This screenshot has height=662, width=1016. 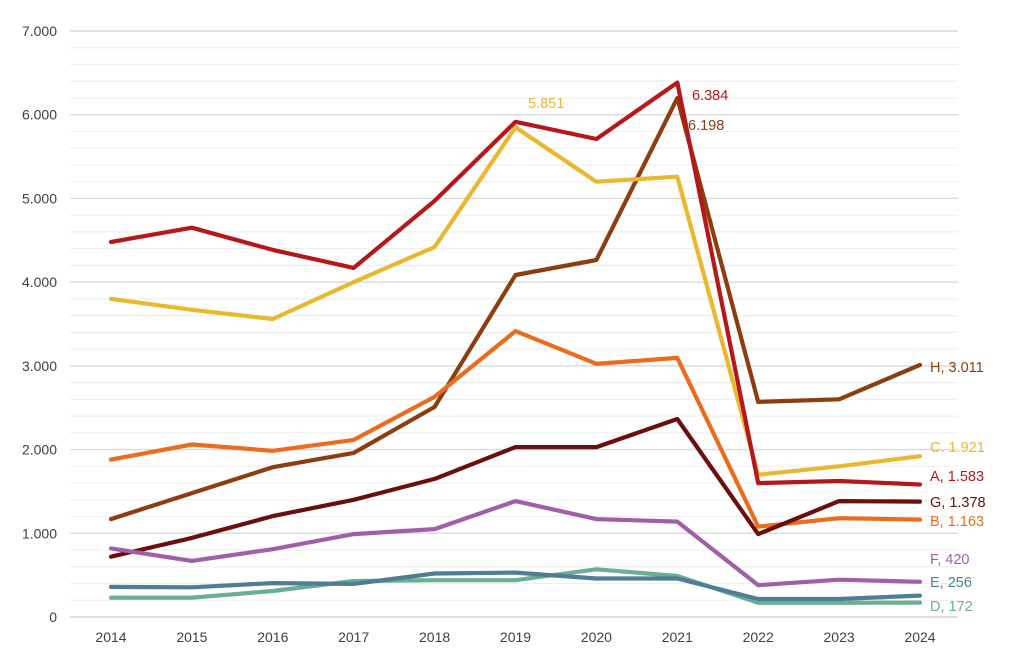 What do you see at coordinates (546, 104) in the screenshot?
I see `annotation-C: 5.851` at bounding box center [546, 104].